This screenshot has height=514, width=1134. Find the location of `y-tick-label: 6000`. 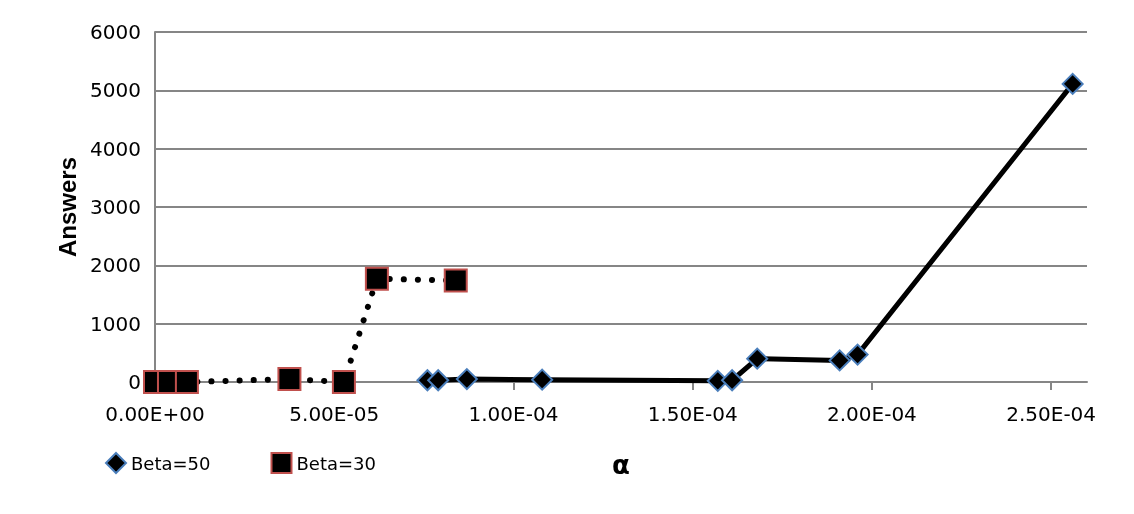

y-tick-label: 6000 is located at coordinates (115, 32).